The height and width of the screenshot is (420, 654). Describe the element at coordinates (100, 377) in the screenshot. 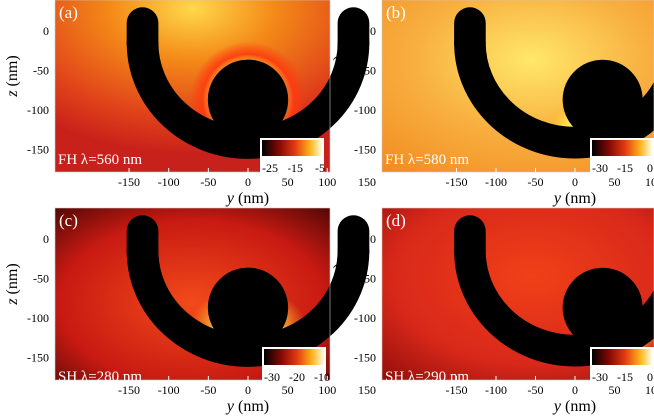

I see `wavelength-tag: SH λ=280 nm` at that location.